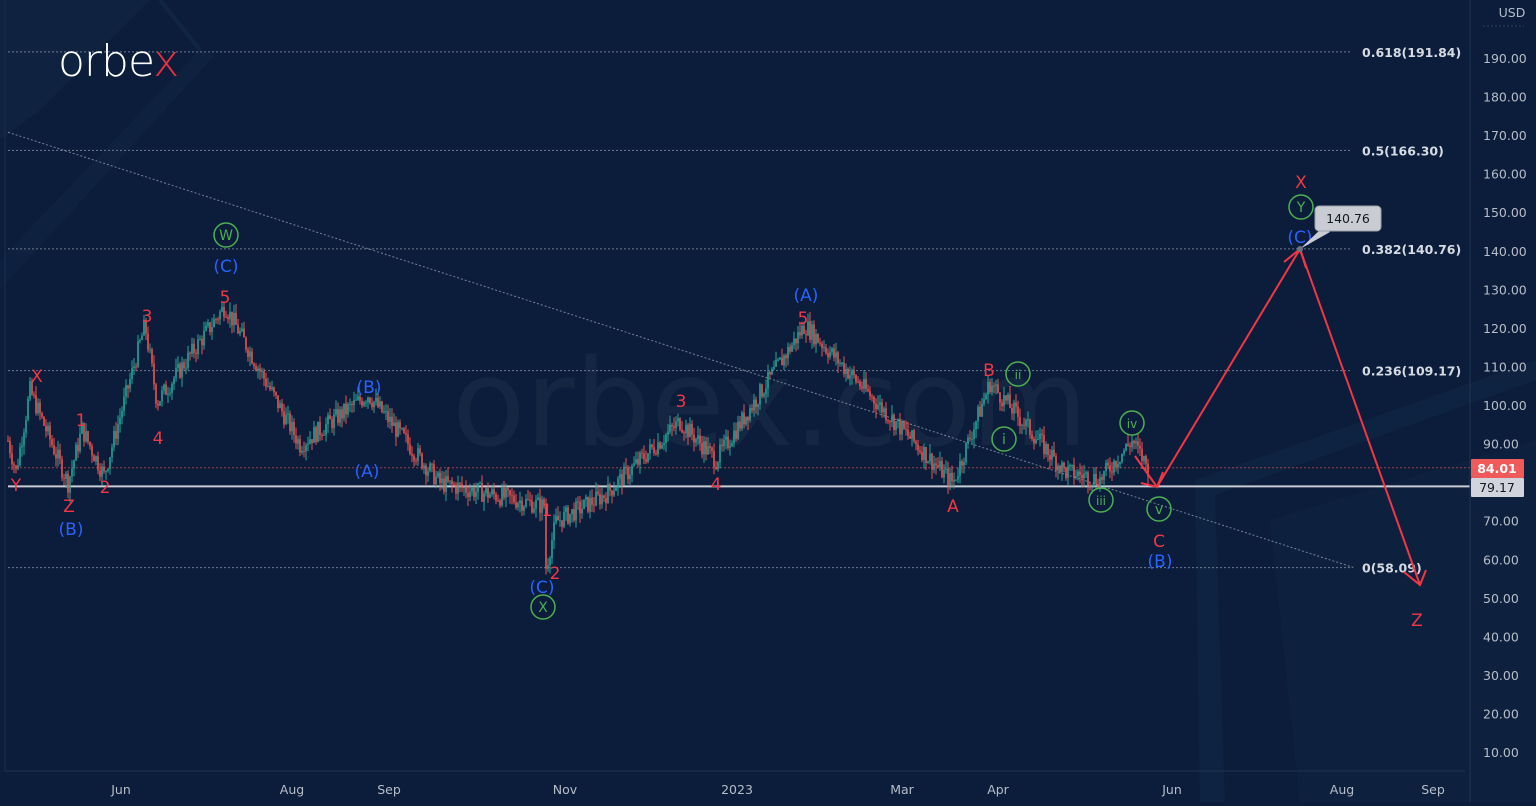  Describe the element at coordinates (770, 404) in the screenshot. I see `watermark-text: orbex.com` at that location.